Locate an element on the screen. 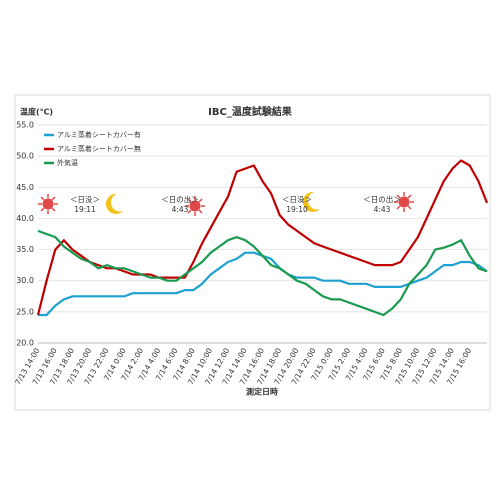  y-tick-label: 55.0 is located at coordinates (25, 125).